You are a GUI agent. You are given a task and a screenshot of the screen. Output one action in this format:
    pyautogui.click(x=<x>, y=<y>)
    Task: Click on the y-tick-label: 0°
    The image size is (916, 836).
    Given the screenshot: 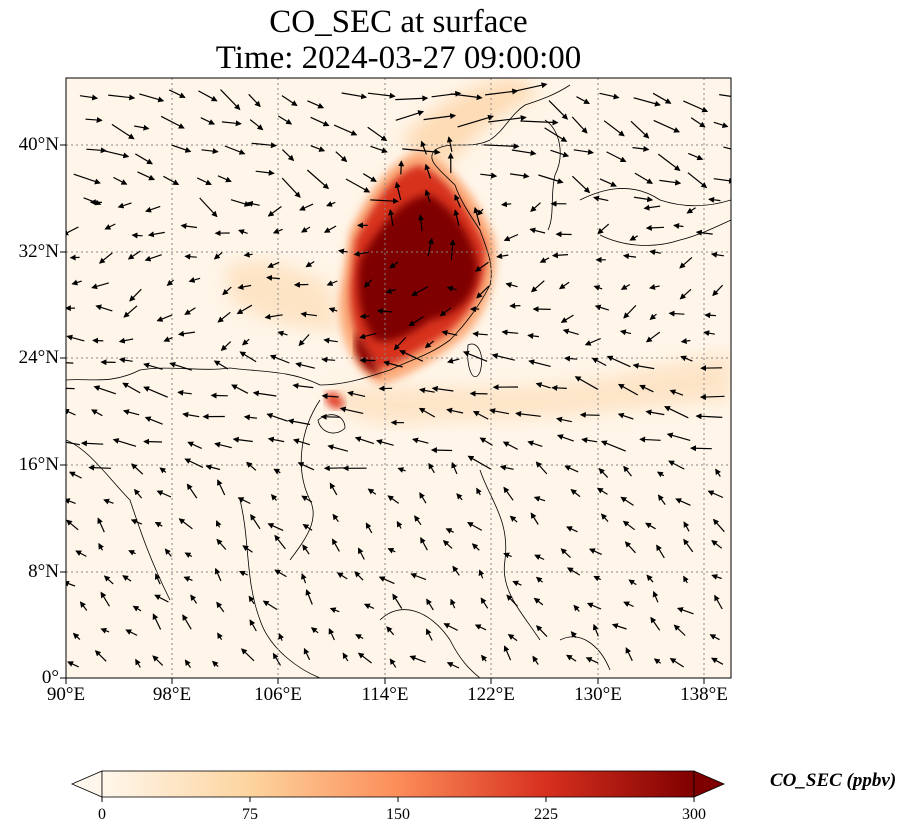 What is the action you would take?
    pyautogui.click(x=50, y=677)
    